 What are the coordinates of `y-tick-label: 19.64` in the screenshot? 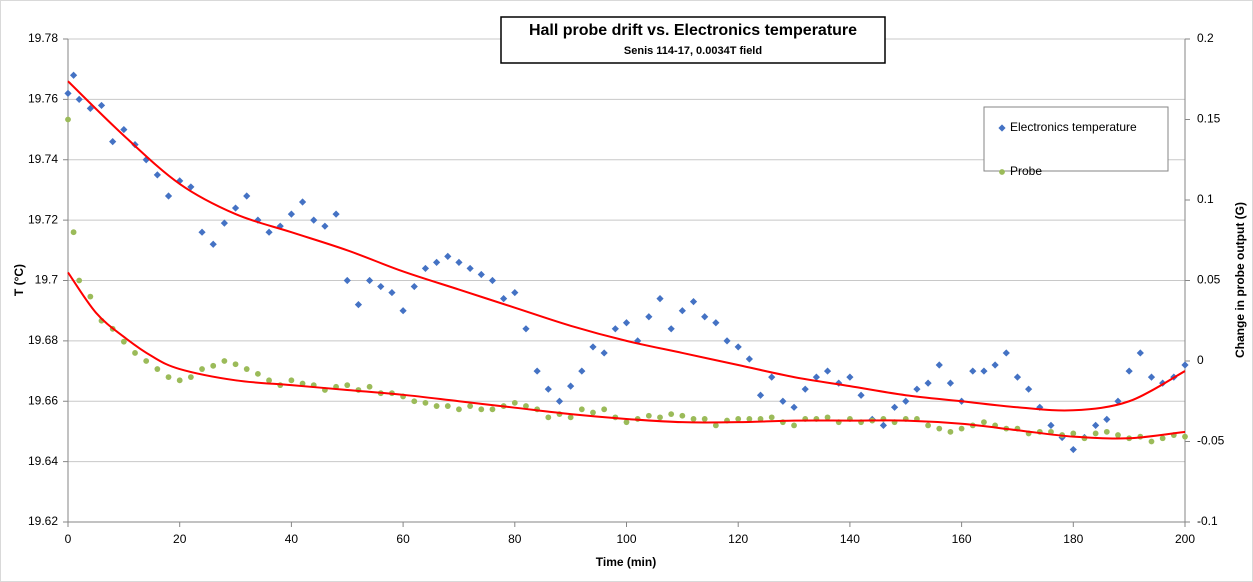 It's located at (43, 461).